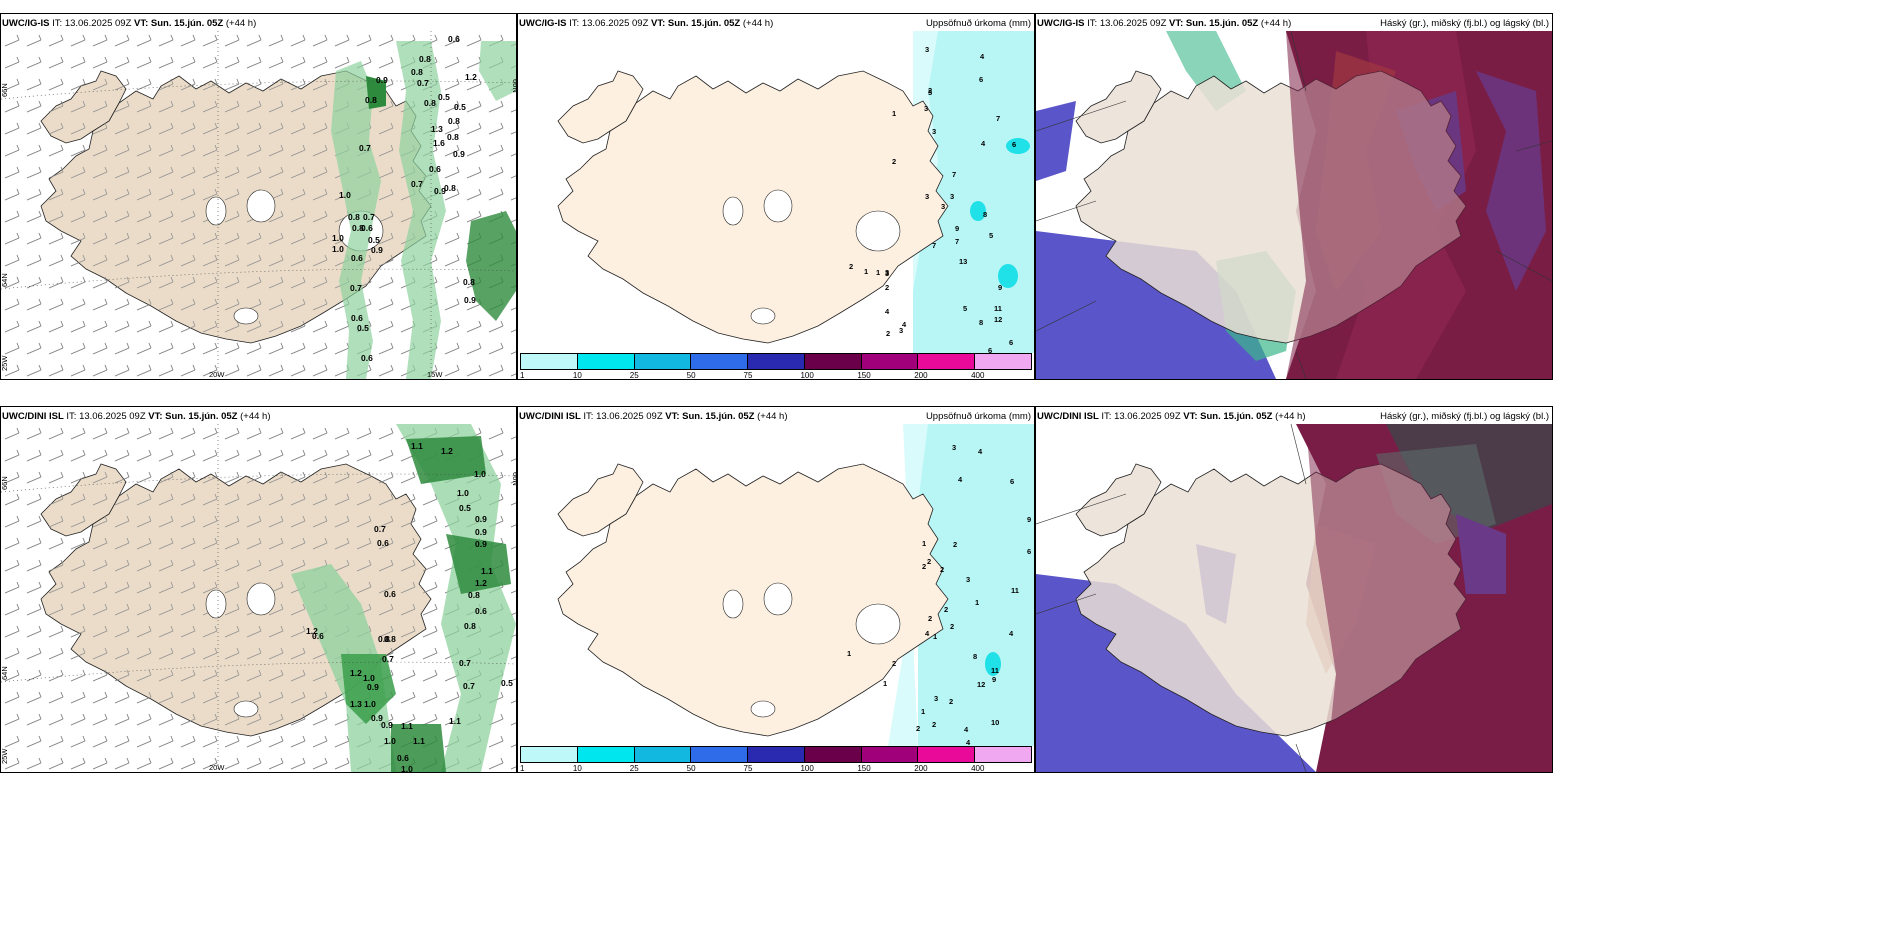 The width and height of the screenshot is (1900, 950). I want to click on precip-legend: 1 10 25 50 75 100 150 200 400, so click(776, 759).